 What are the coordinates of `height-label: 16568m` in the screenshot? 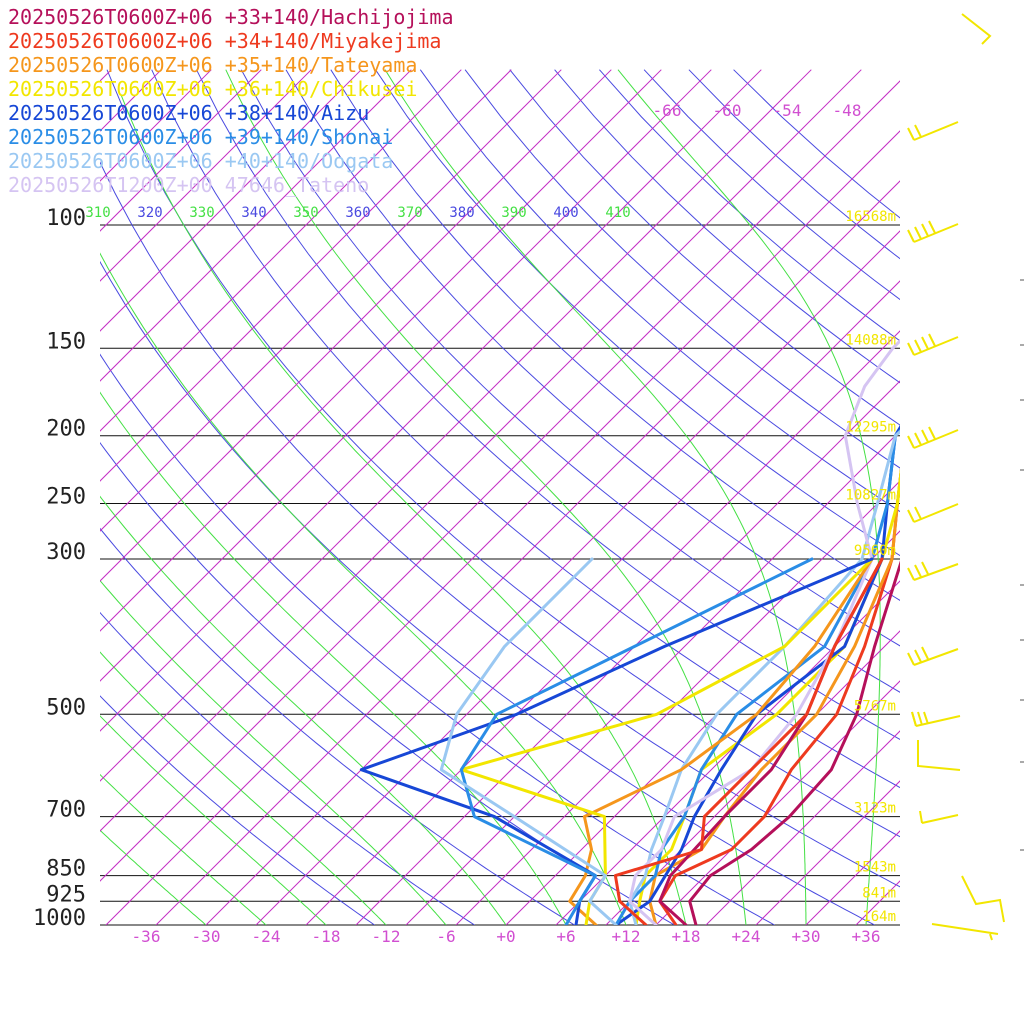 It's located at (870, 217).